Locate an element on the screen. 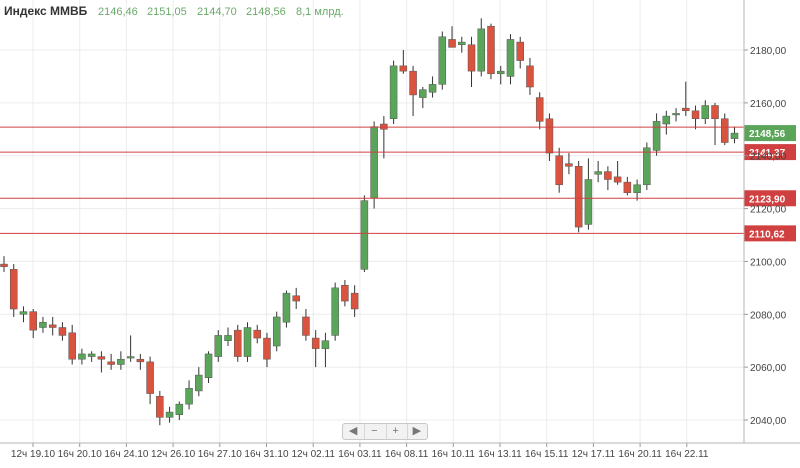 The image size is (800, 468). x-tick-label: 16ч 31.10 is located at coordinates (266, 454).